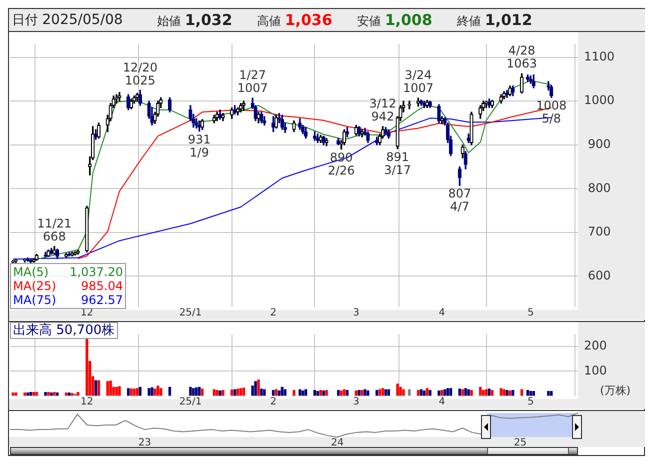 The width and height of the screenshot is (653, 470). Describe the element at coordinates (398, 163) in the screenshot. I see `annotation: 891 3/17` at that location.